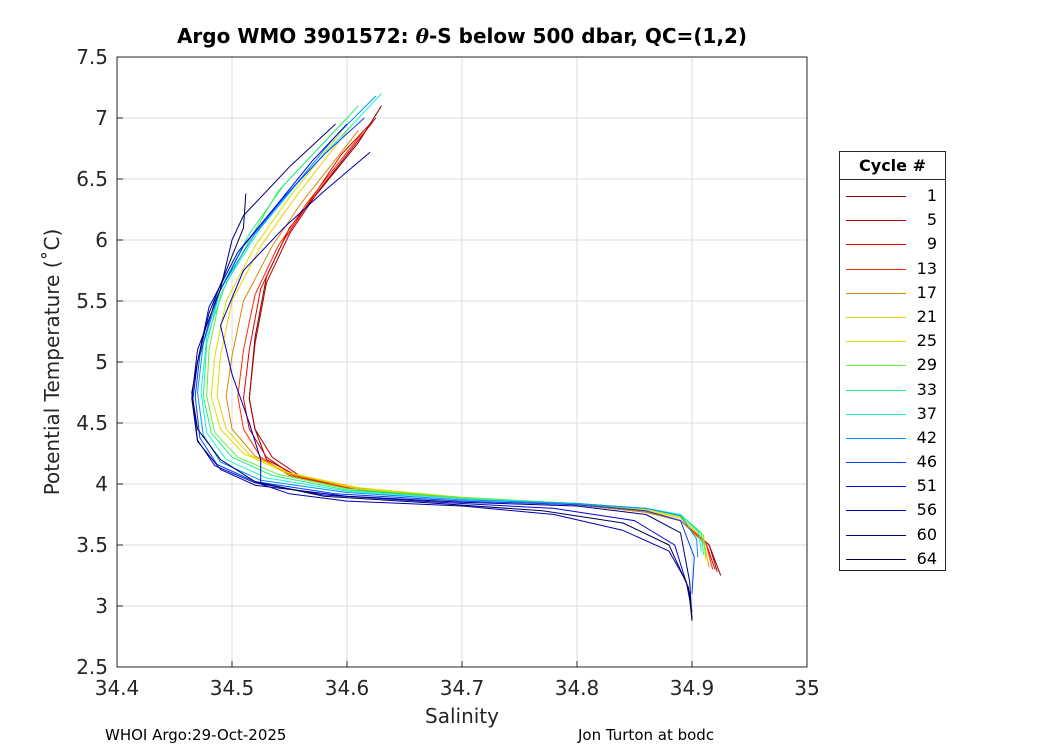 Image resolution: width=1050 pixels, height=750 pixels. I want to click on legend-item: 37, so click(892, 415).